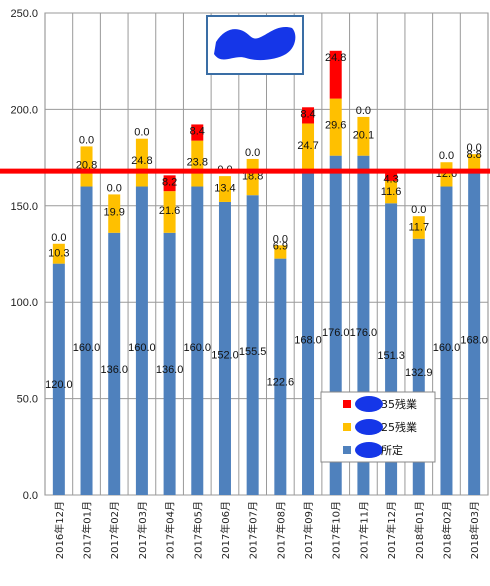  Describe the element at coordinates (59, 530) in the screenshot. I see `x-tick-label: 2016年12月` at that location.